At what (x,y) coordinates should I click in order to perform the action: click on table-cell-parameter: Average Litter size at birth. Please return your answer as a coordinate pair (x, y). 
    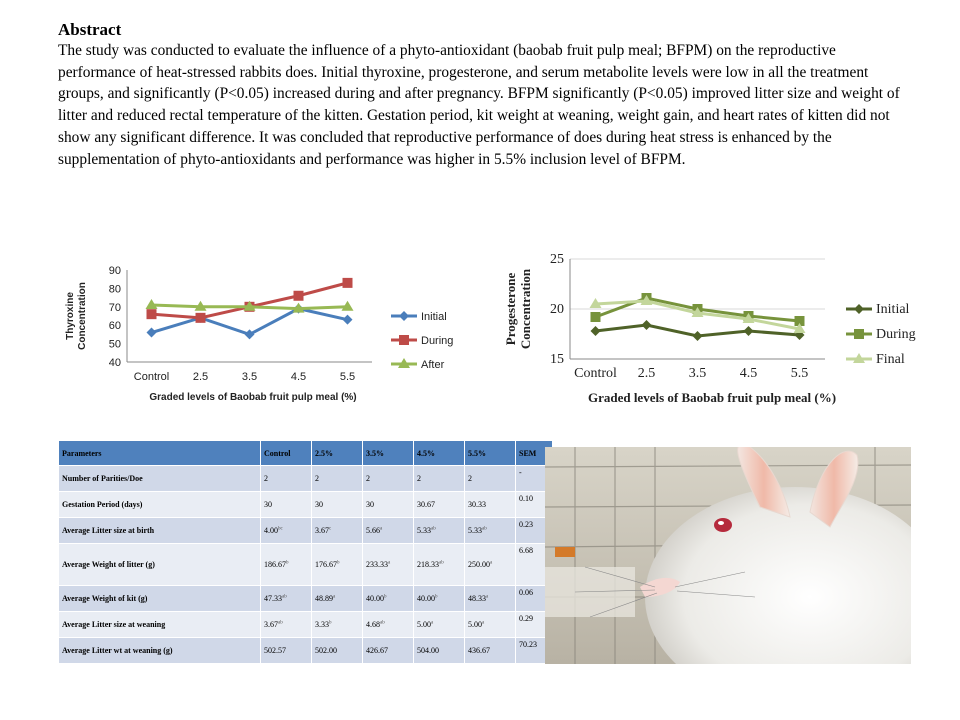
    Looking at the image, I should click on (159, 530).